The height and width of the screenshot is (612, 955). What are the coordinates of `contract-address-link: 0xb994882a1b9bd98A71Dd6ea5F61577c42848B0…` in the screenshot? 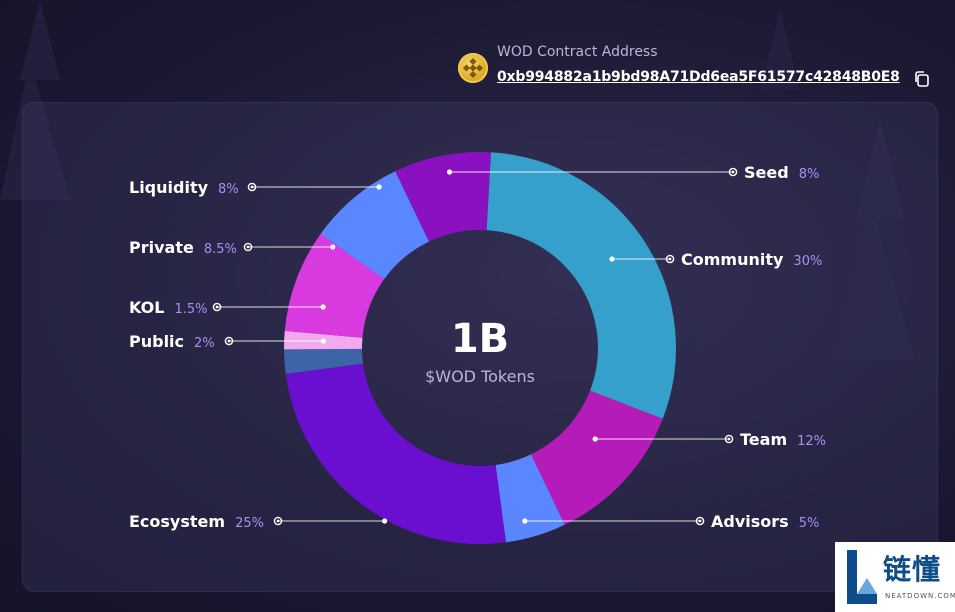 It's located at (698, 77).